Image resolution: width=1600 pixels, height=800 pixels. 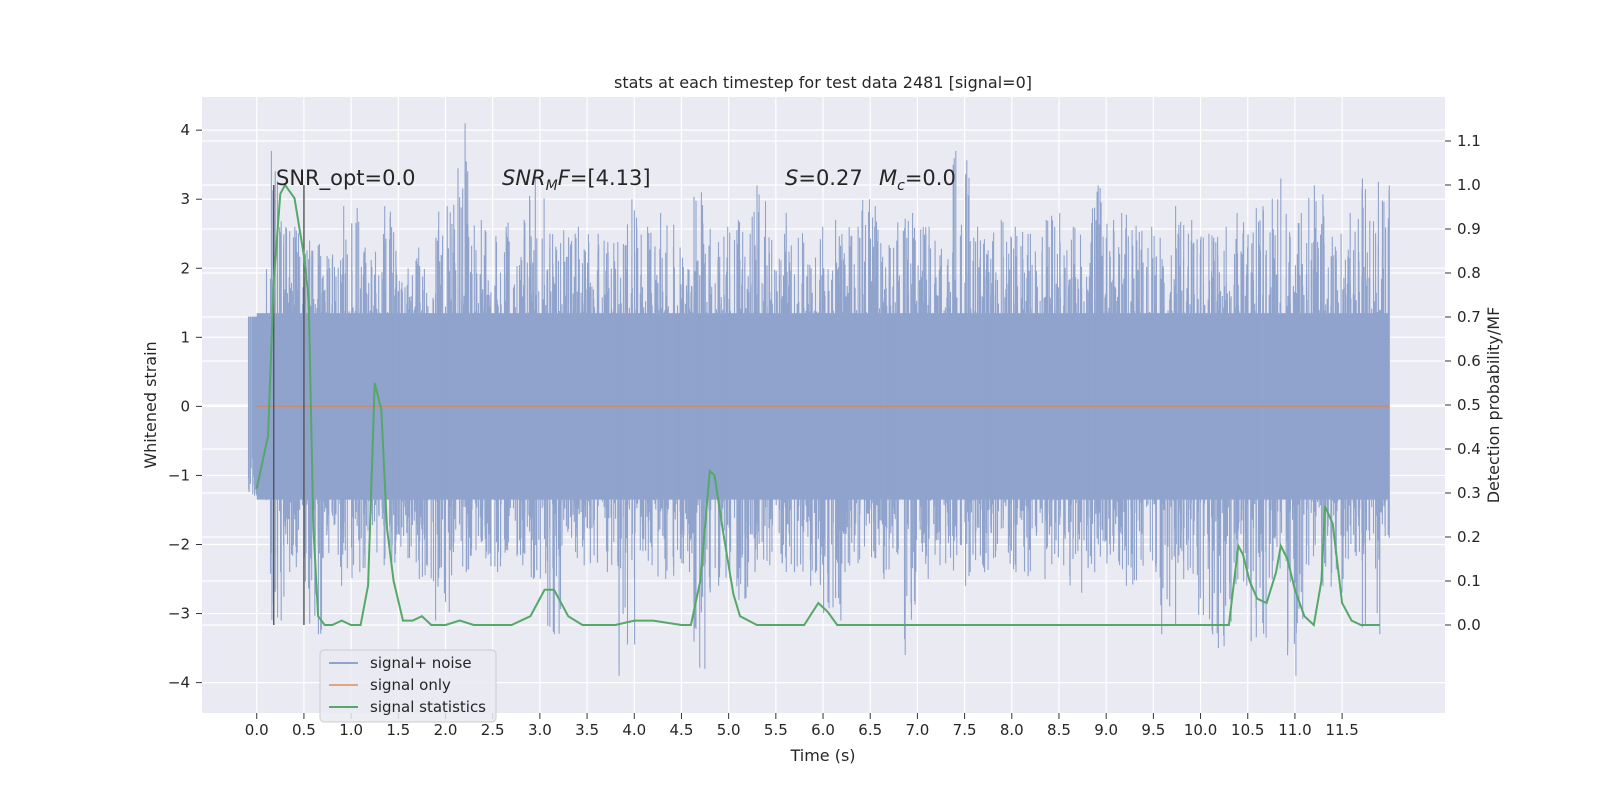 I want to click on annotation-s-rest: =0.27, so click(x=830, y=178).